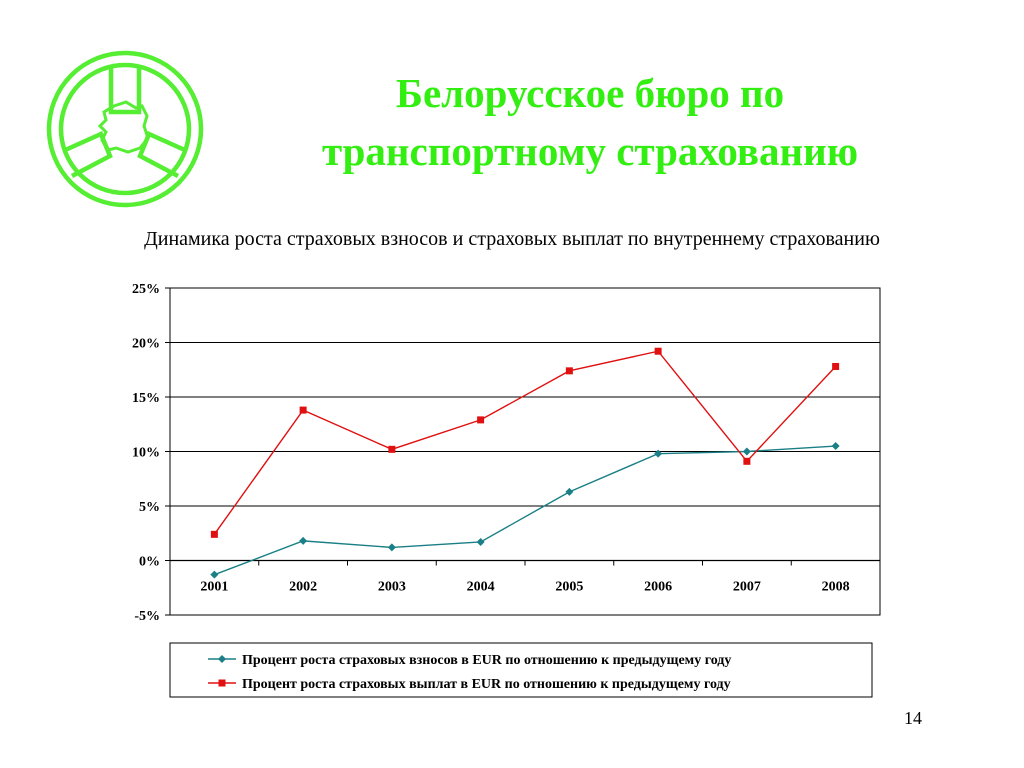 Image resolution: width=1024 pixels, height=768 pixels. What do you see at coordinates (214, 587) in the screenshot?
I see `x-tick-label: 2001` at bounding box center [214, 587].